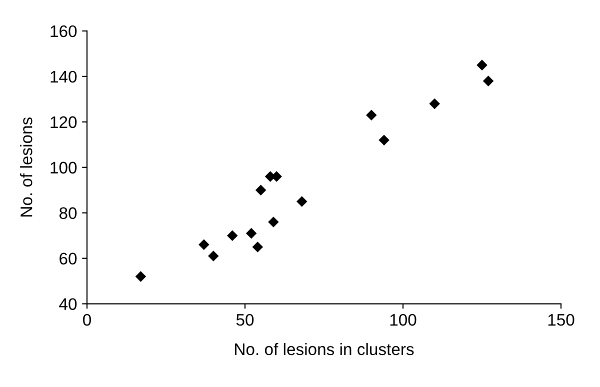 The width and height of the screenshot is (600, 387). I want to click on y-tick-label: 120, so click(63, 122).